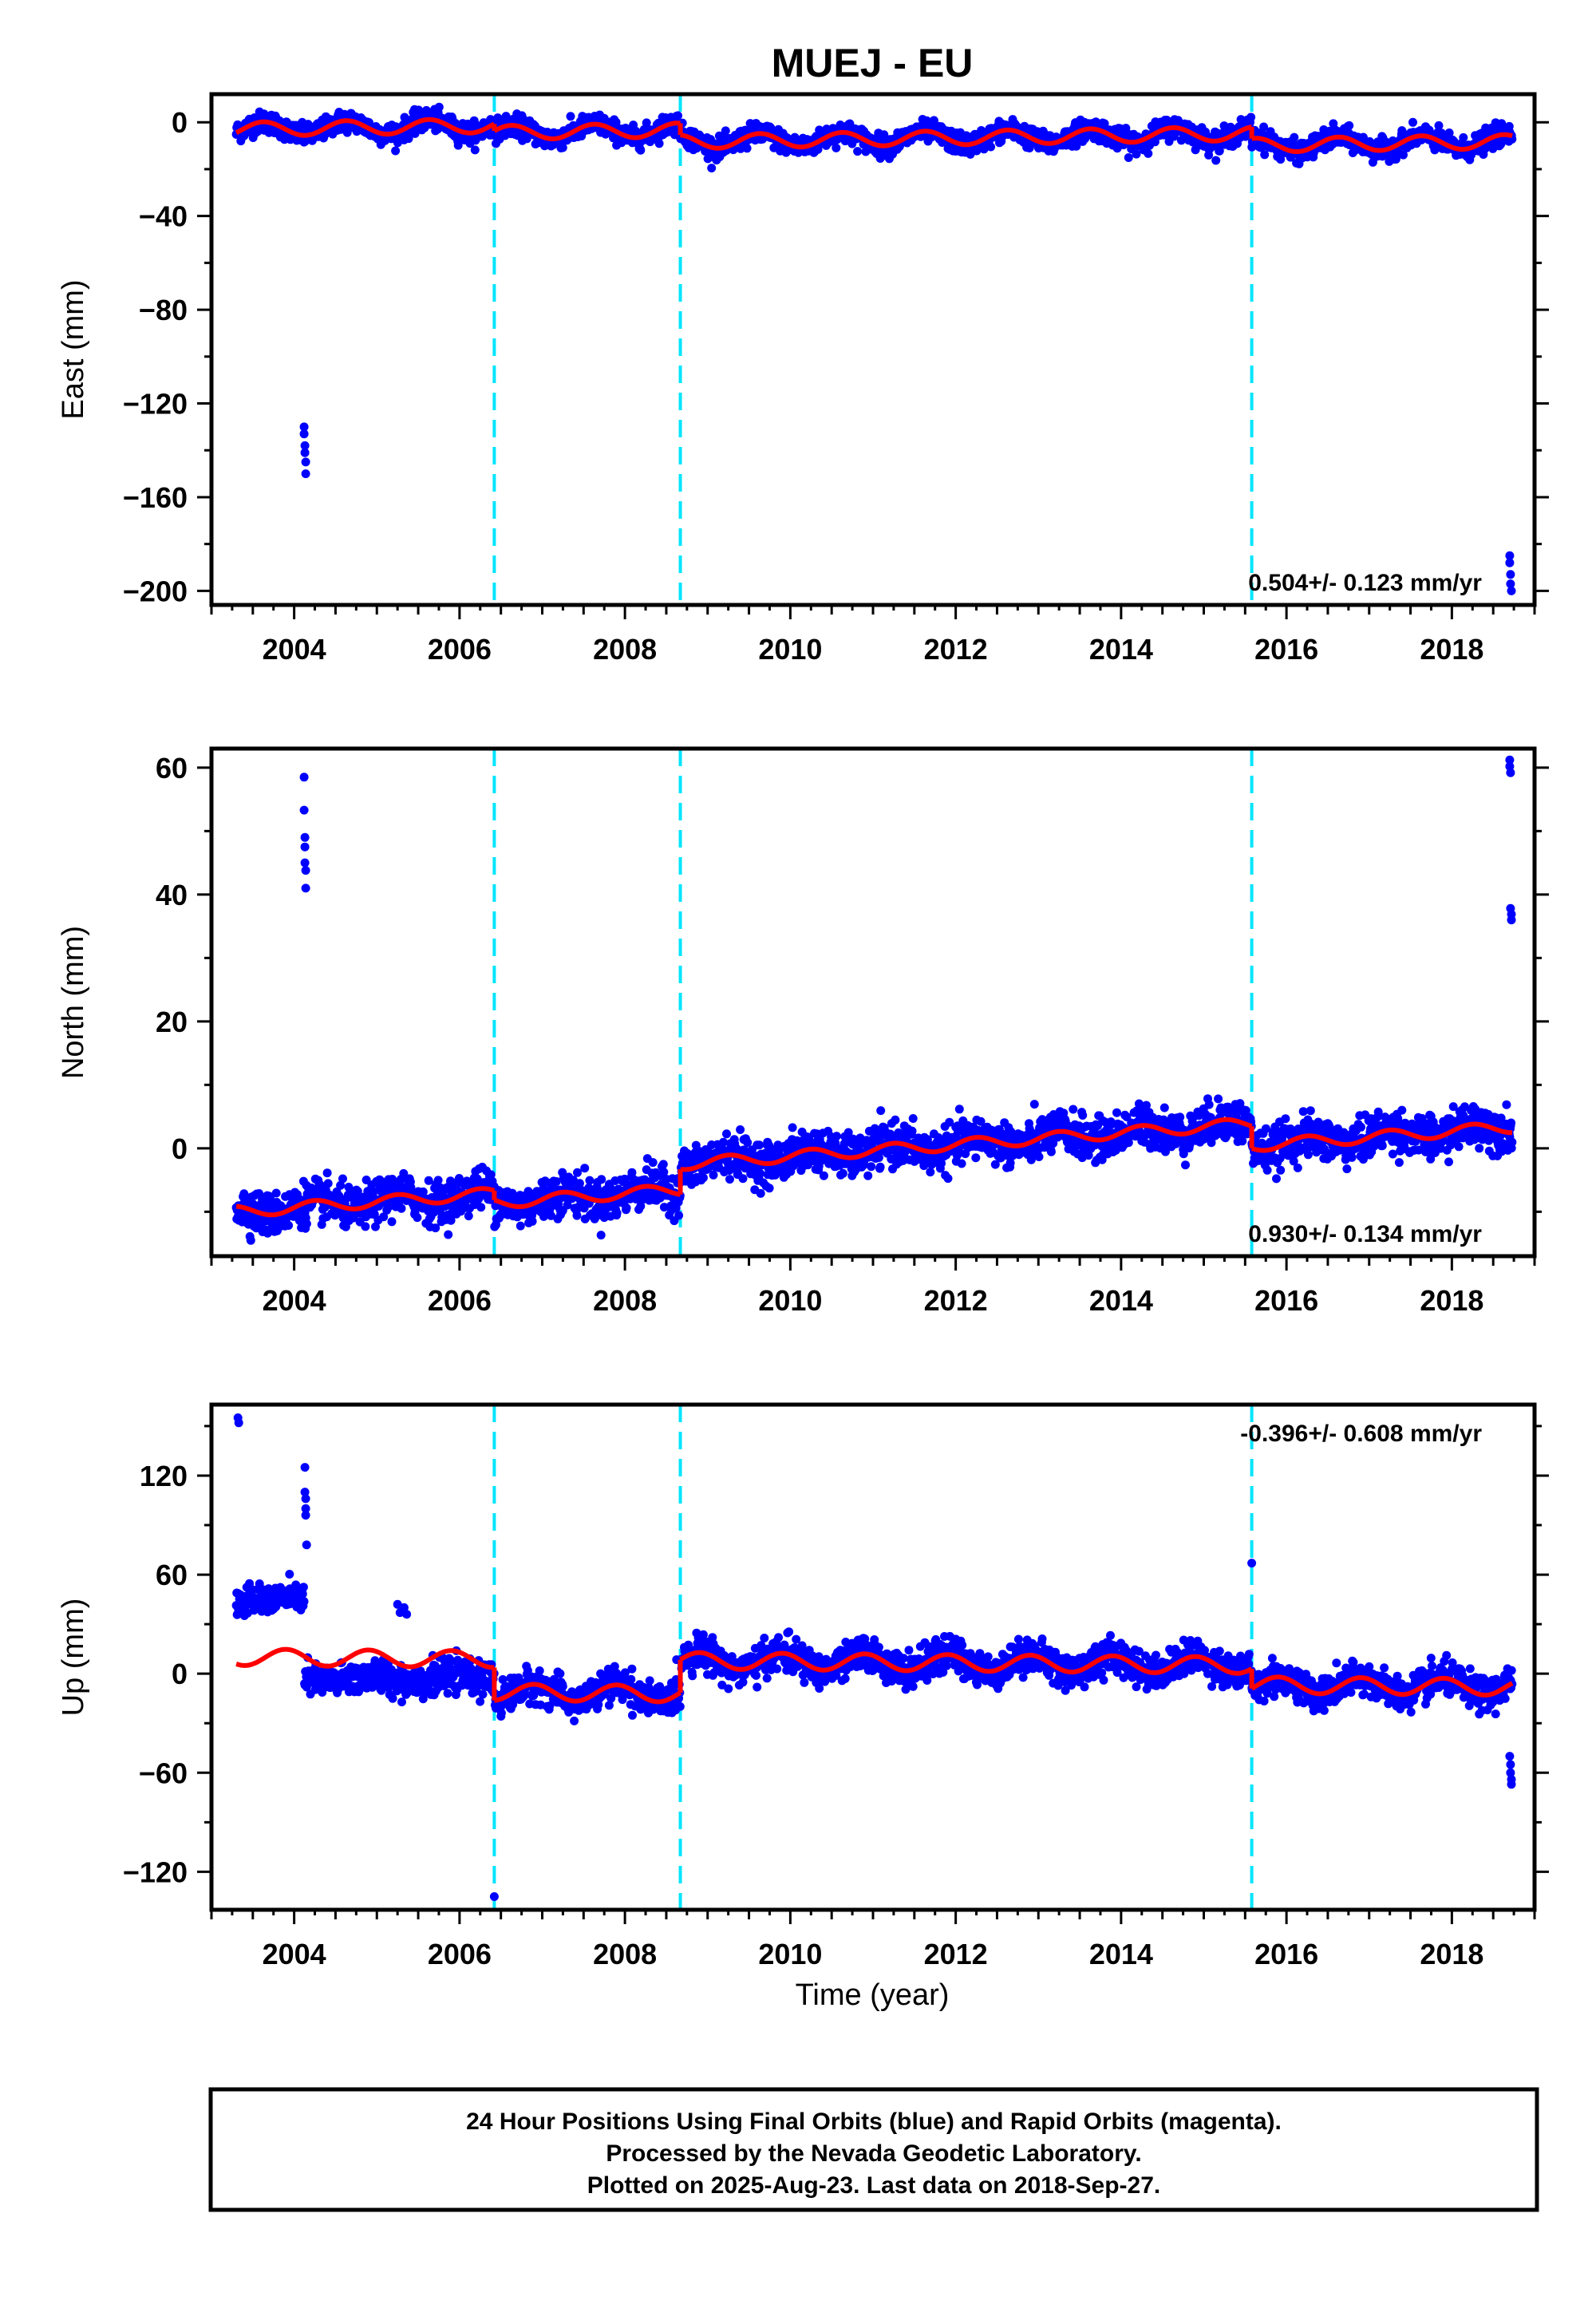 This screenshot has height=2316, width=1596. I want to click on y-tick-label: −120, so click(155, 404).